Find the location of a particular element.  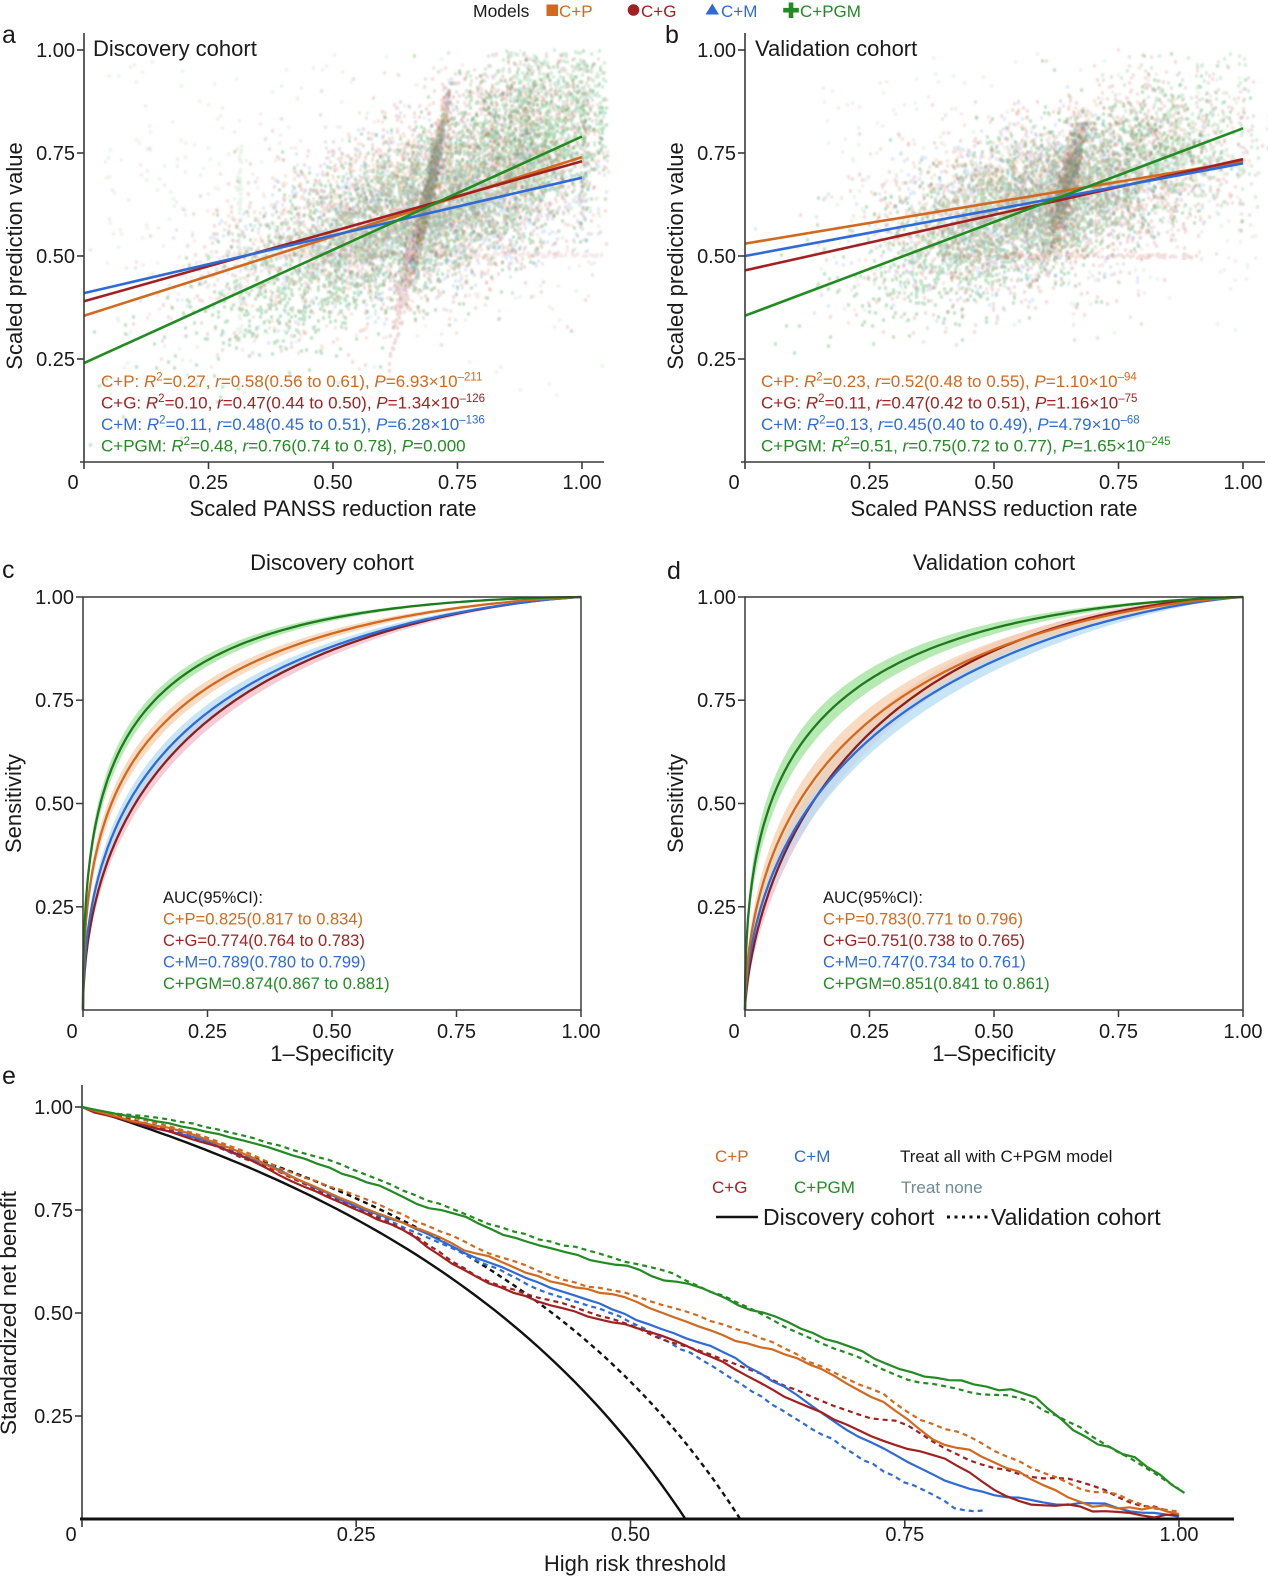

svg-text: a is located at coordinates (9, 35).